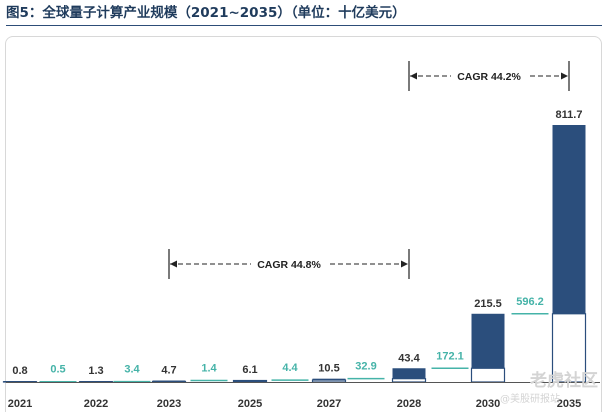 This screenshot has height=412, width=605. I want to click on increase-label: 1.4, so click(209, 369).